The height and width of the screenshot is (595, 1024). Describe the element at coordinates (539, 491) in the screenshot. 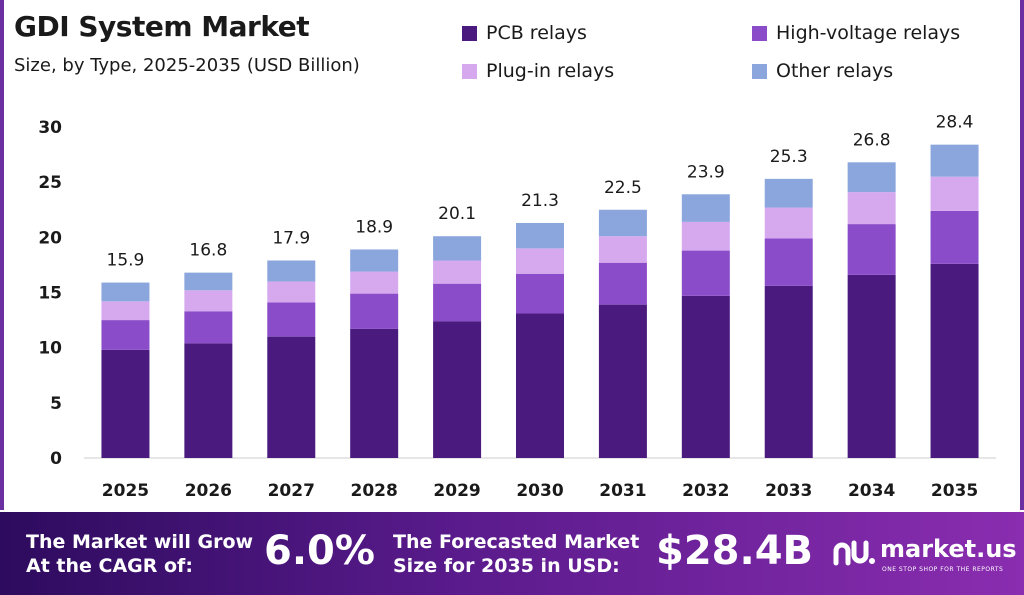

I see `x-tick-label: 2030` at that location.